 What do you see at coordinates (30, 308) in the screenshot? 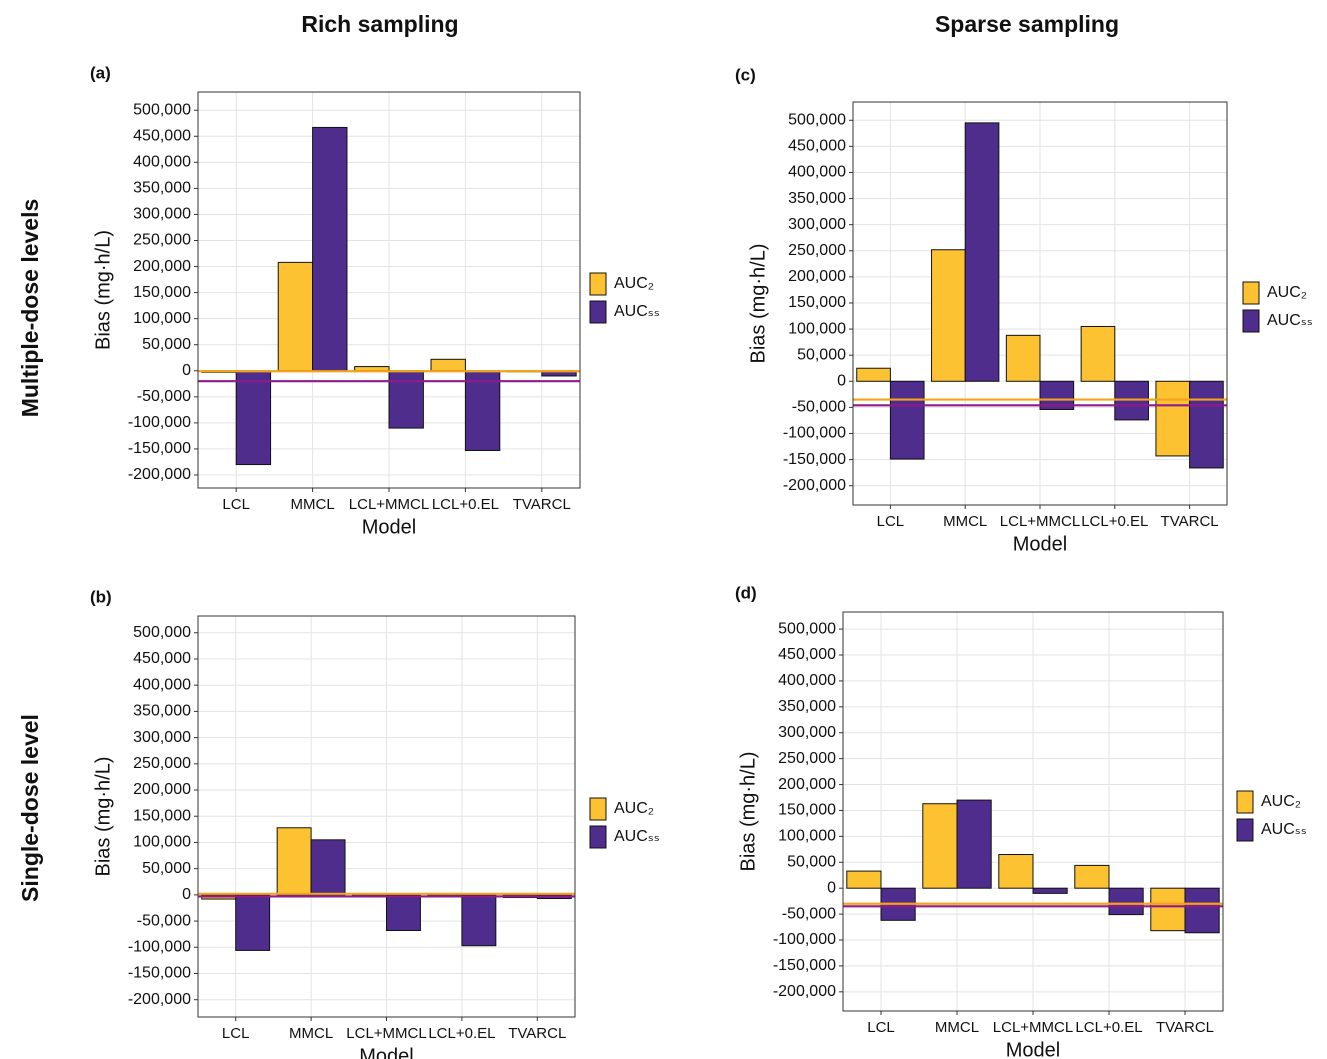
I see `row-title: Multiple-dose levels` at bounding box center [30, 308].